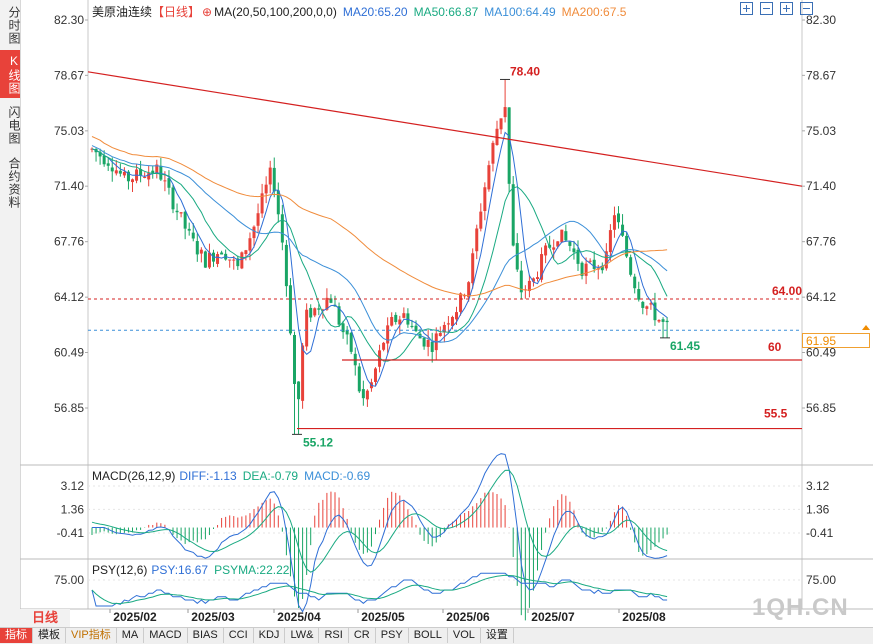 Image resolution: width=873 pixels, height=644 pixels. What do you see at coordinates (821, 242) in the screenshot?
I see `price-tick-right: 67.76` at bounding box center [821, 242].